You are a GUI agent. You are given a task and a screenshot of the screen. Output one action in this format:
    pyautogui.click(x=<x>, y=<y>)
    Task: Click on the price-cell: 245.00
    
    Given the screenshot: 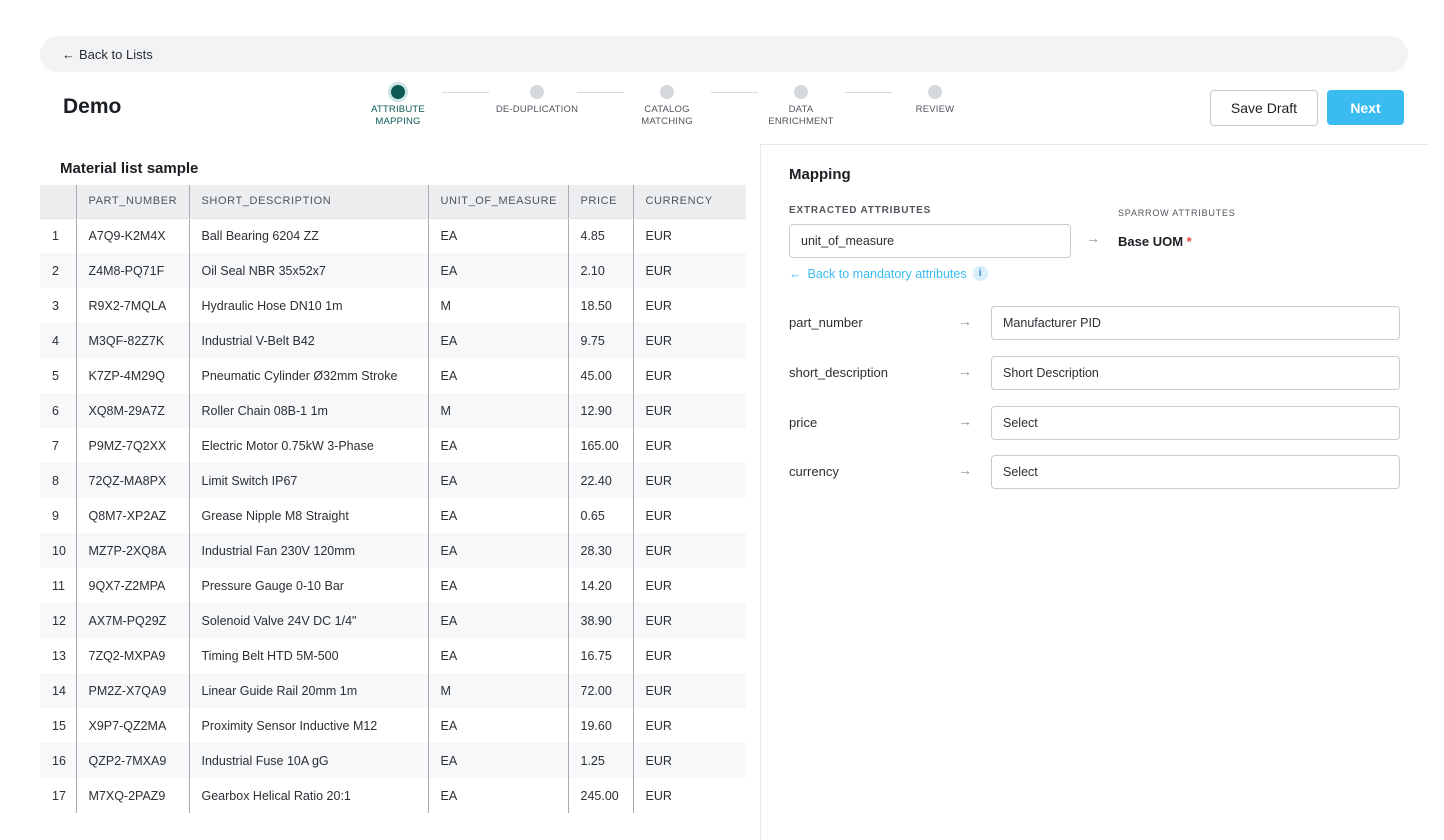 What is the action you would take?
    pyautogui.click(x=601, y=795)
    